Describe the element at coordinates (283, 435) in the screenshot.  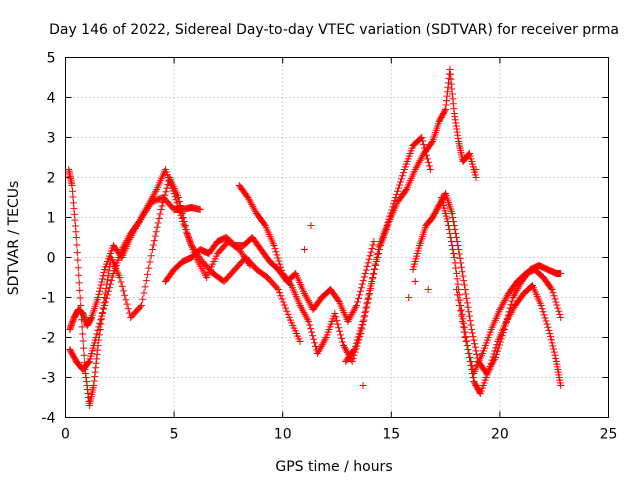
I see `x-tick-label: 10` at that location.